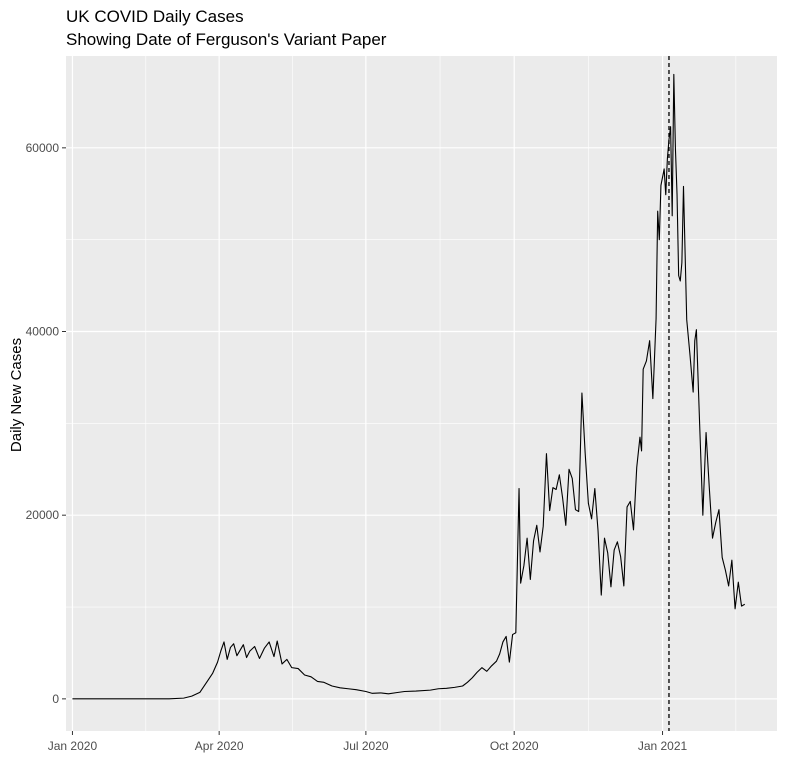  What do you see at coordinates (55, 699) in the screenshot?
I see `y-tick-label: 0` at bounding box center [55, 699].